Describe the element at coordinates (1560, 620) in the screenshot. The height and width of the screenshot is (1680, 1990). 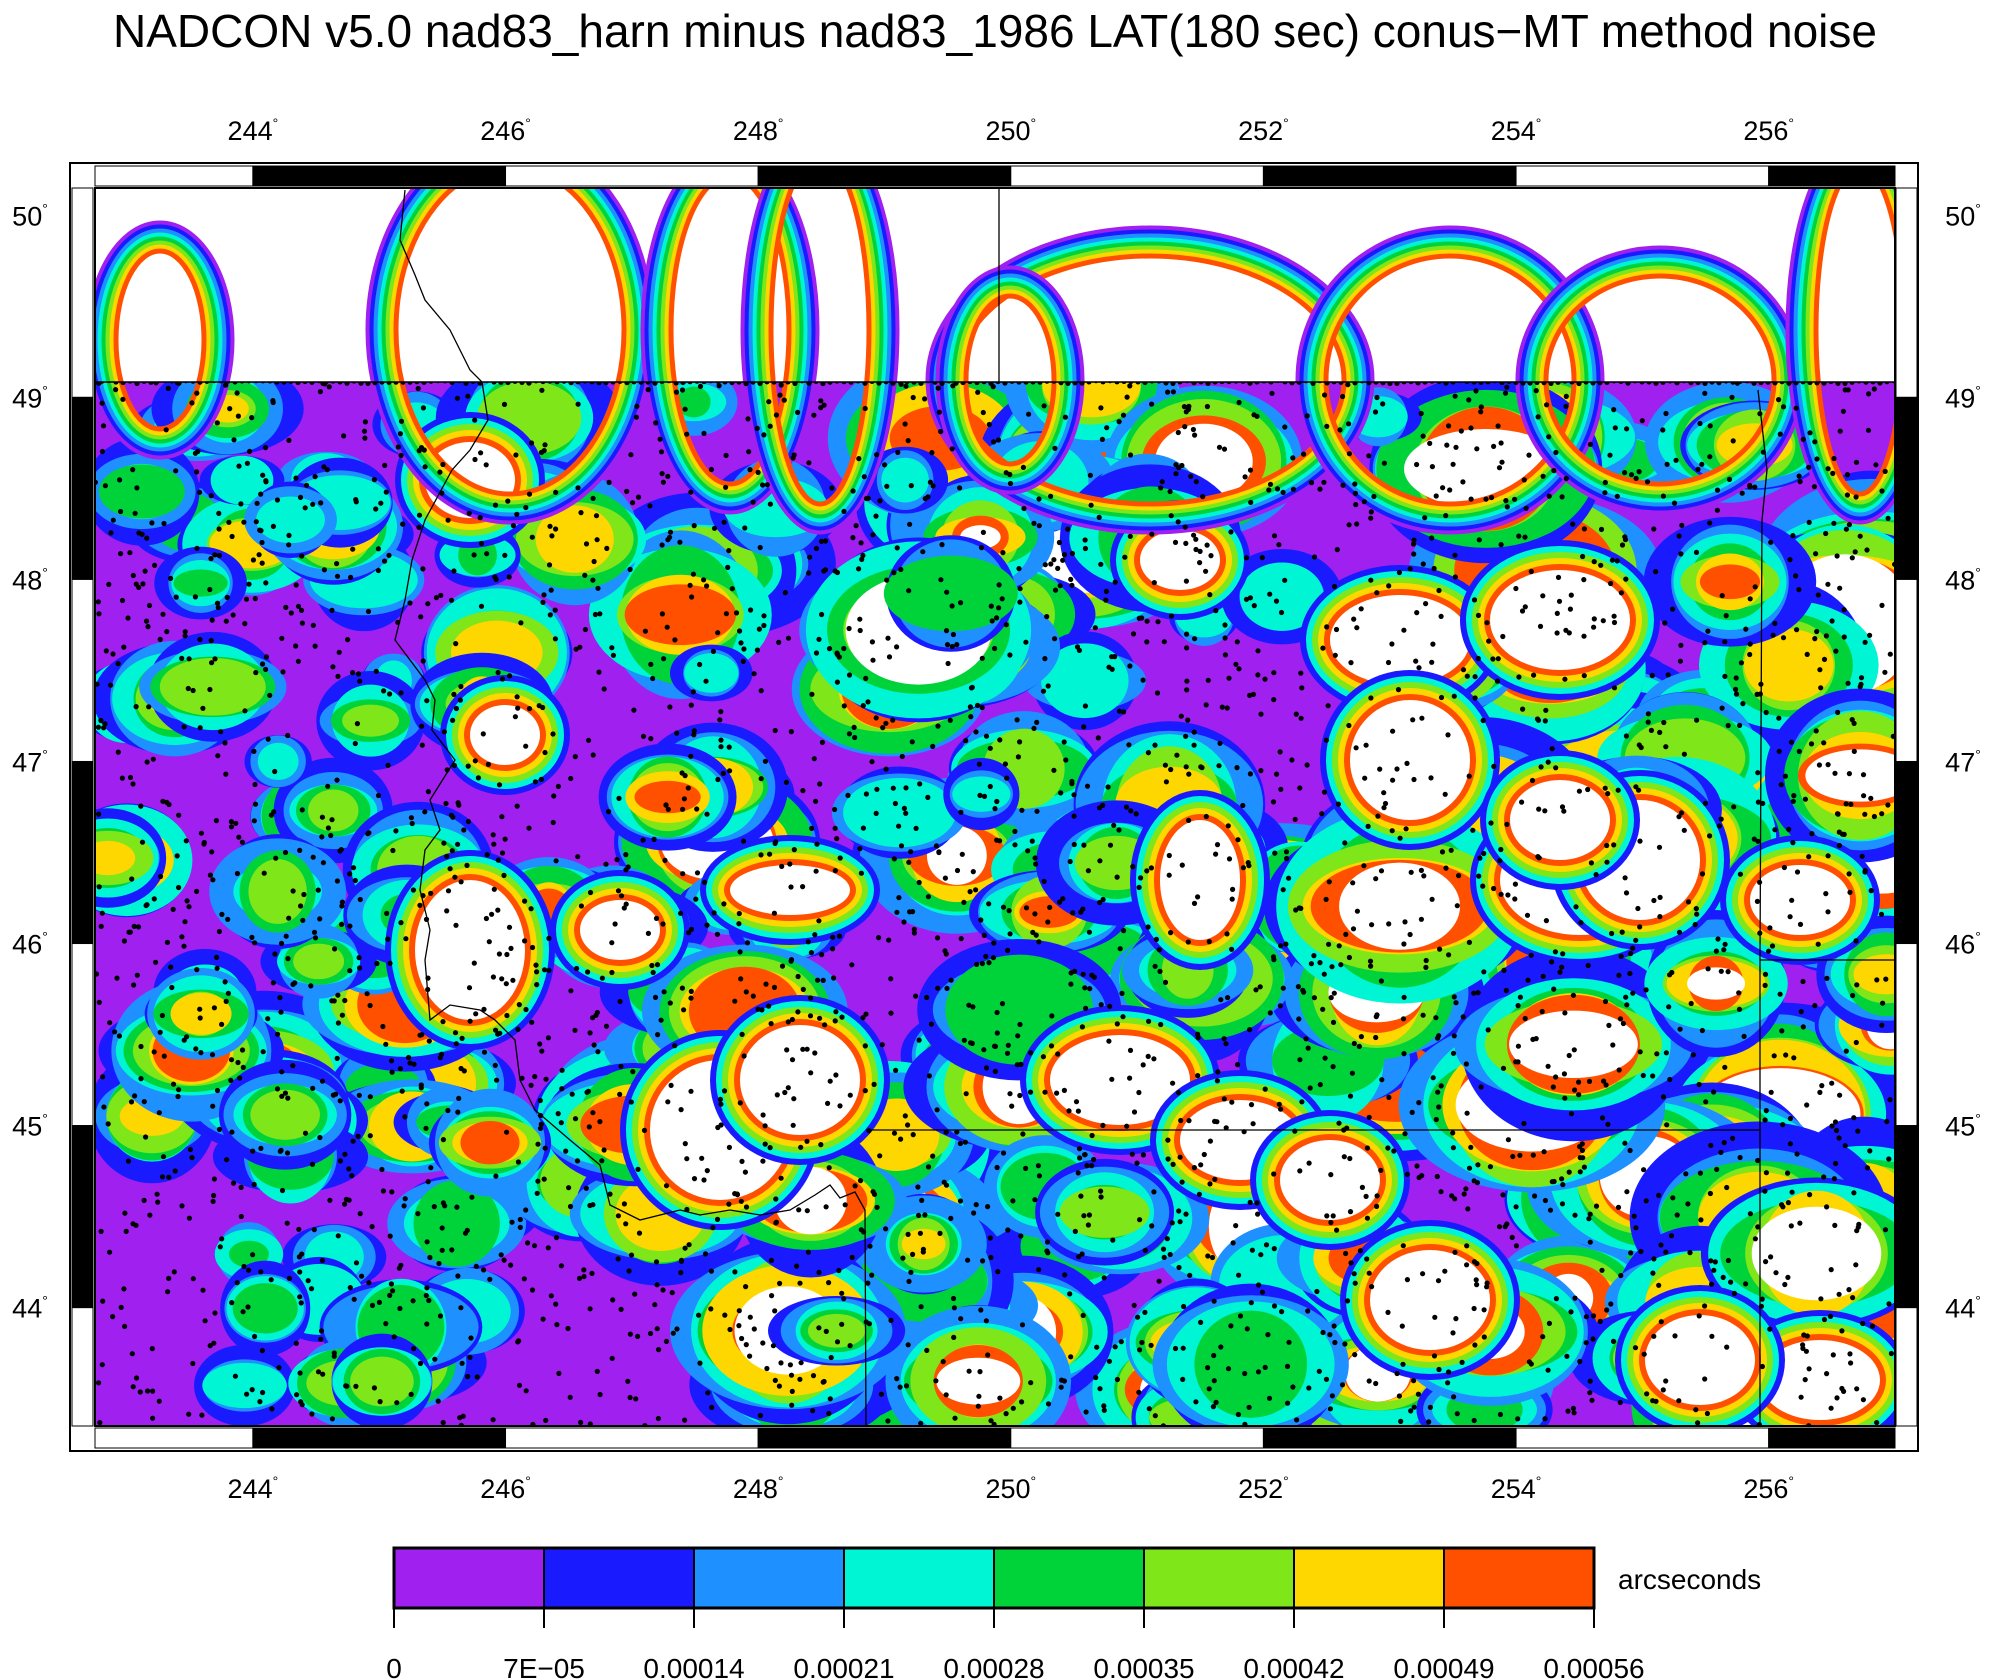
I see `noise-blob-large` at that location.